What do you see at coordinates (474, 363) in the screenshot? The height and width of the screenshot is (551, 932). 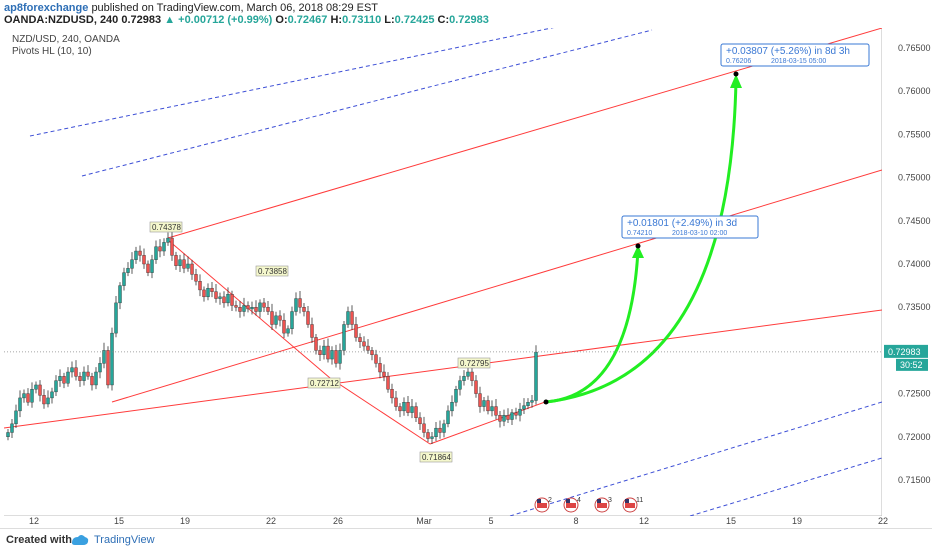 I see `pivot-label: 0.72795` at bounding box center [474, 363].